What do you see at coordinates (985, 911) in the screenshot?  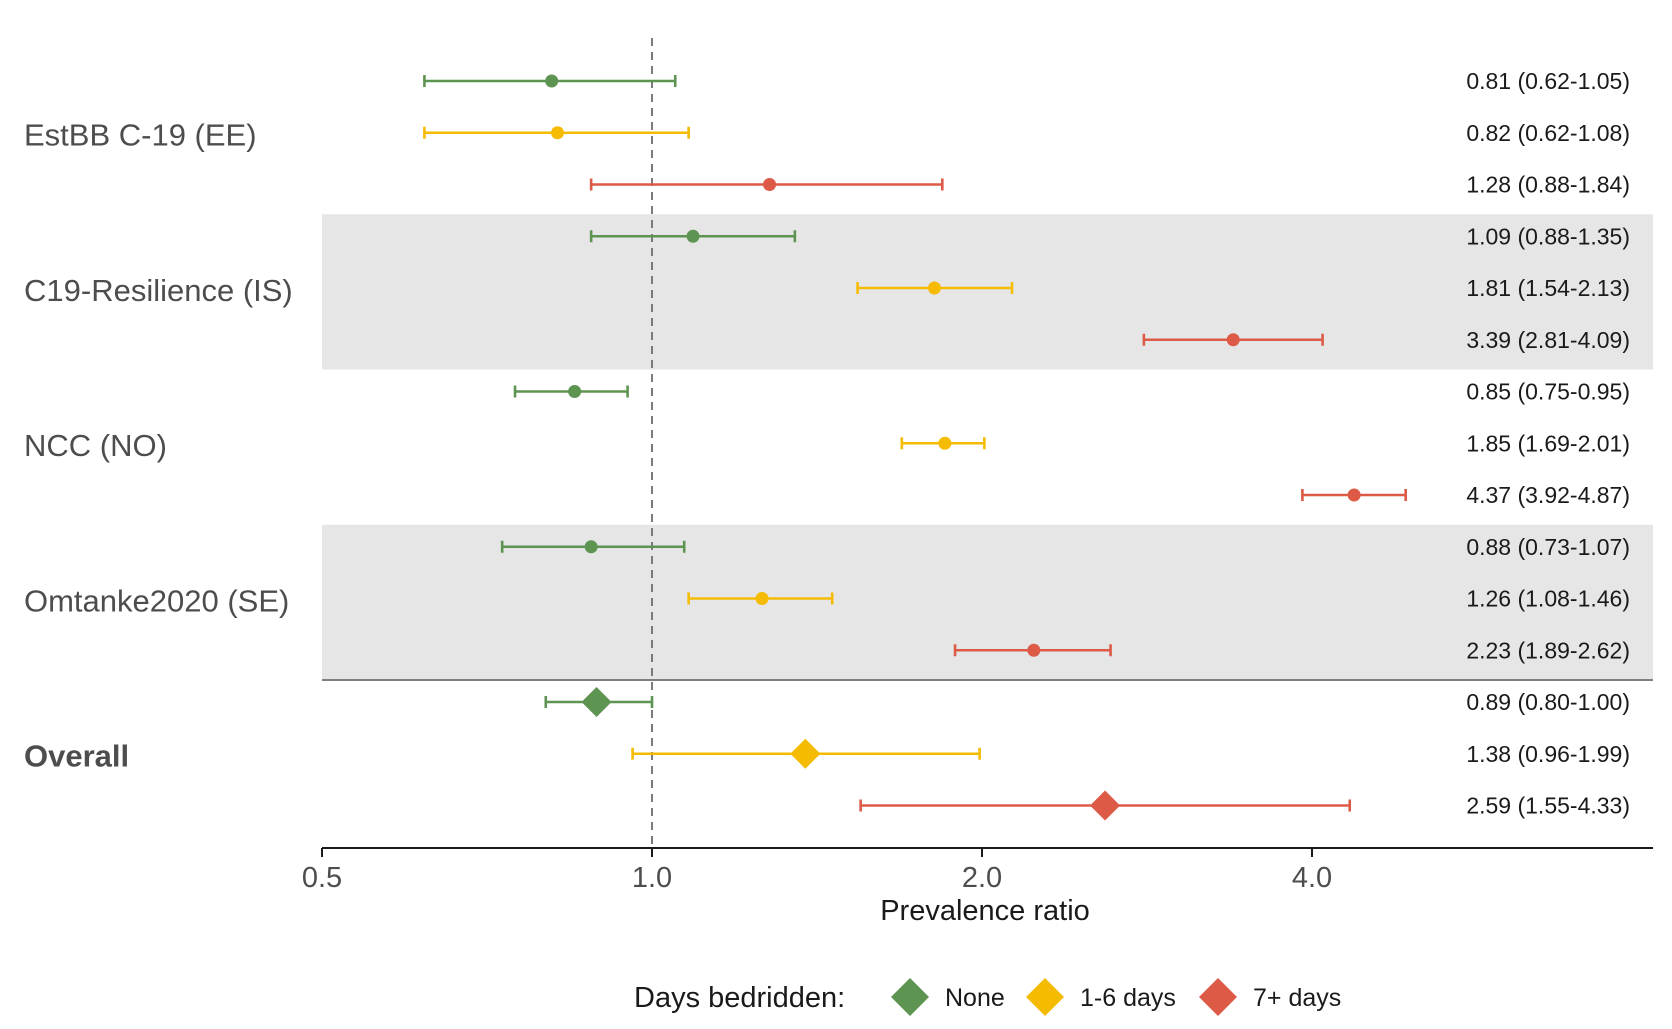 I see `x-axis-title: Prevalence ratio` at bounding box center [985, 911].